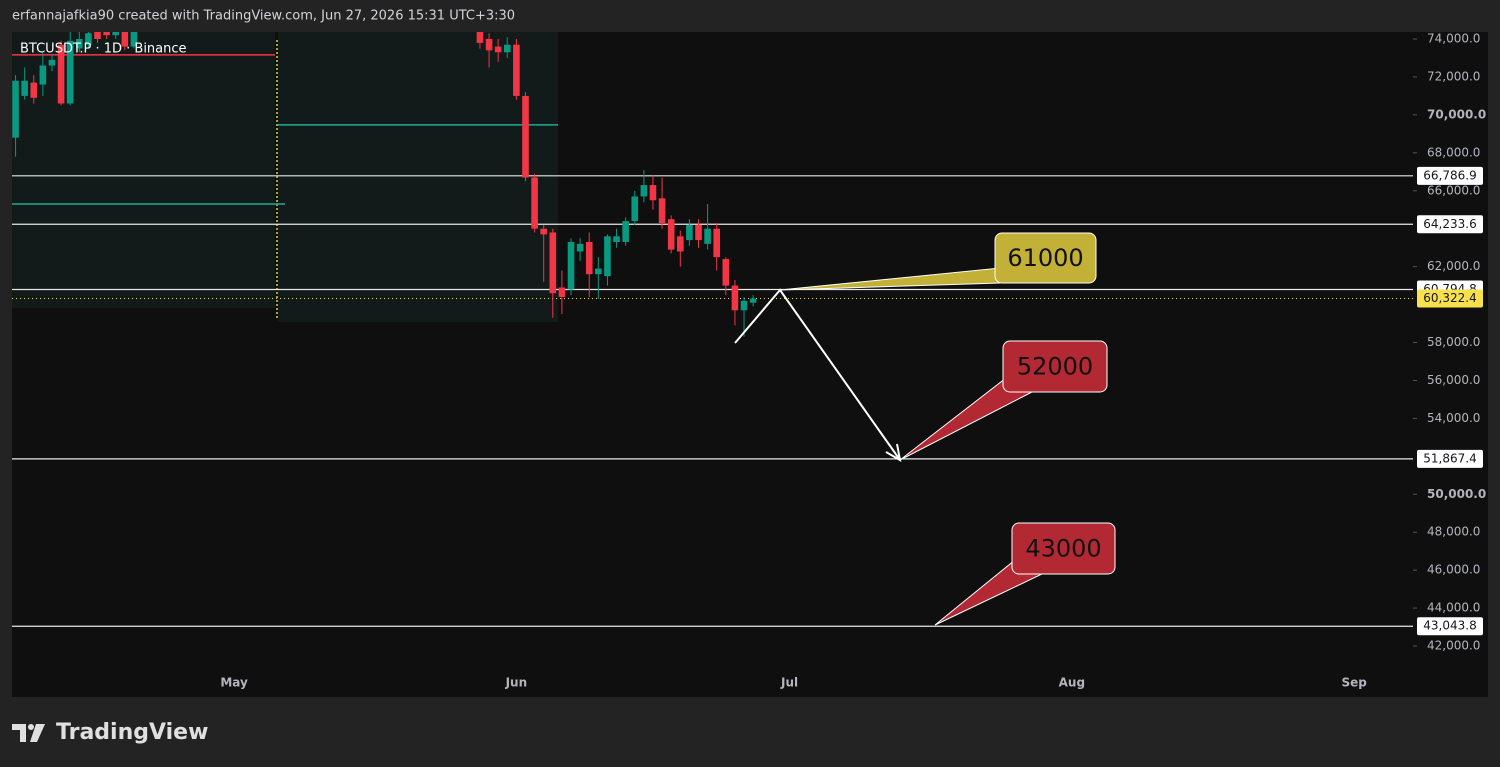  Describe the element at coordinates (103, 49) in the screenshot. I see `chart-title: BTCUSDT.P · 1D · Binance` at that location.